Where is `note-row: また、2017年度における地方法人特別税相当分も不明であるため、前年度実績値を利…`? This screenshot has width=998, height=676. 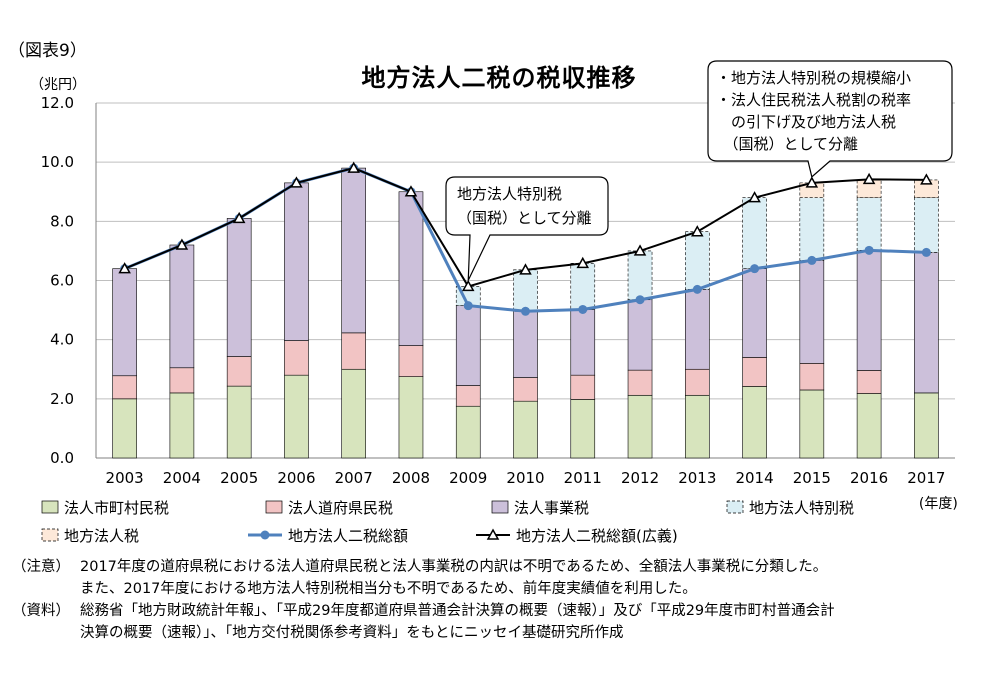
note-row: また、2017年度における地方法人特別税相当分も不明であるため、前年度実績値を利… is located at coordinates (423, 589).